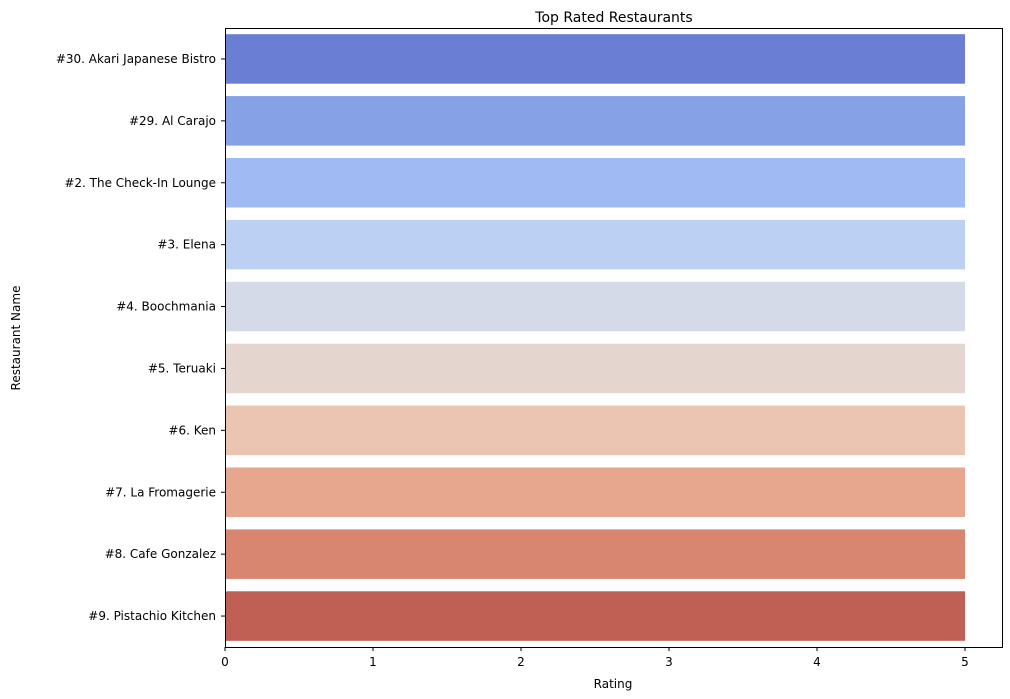  I want to click on chart-title: Top Rated Restaurants, so click(613, 18).